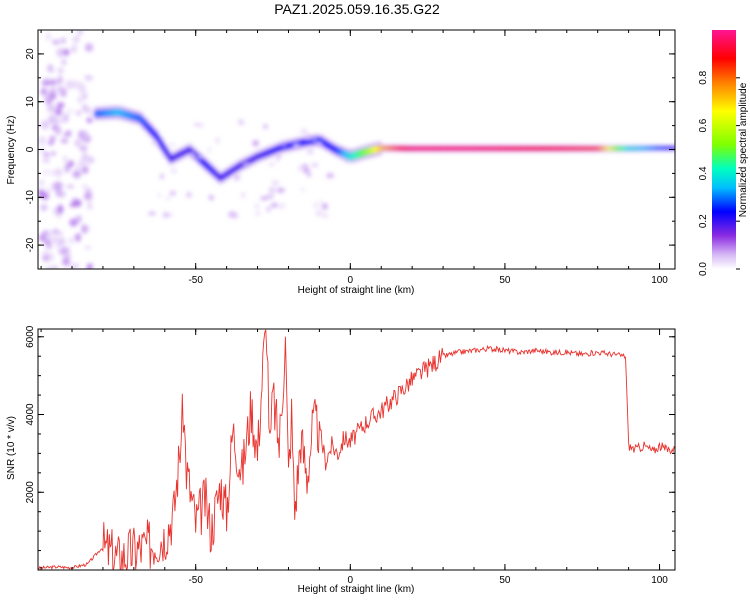 Image resolution: width=750 pixels, height=600 pixels. I want to click on colorbar, so click(724, 149).